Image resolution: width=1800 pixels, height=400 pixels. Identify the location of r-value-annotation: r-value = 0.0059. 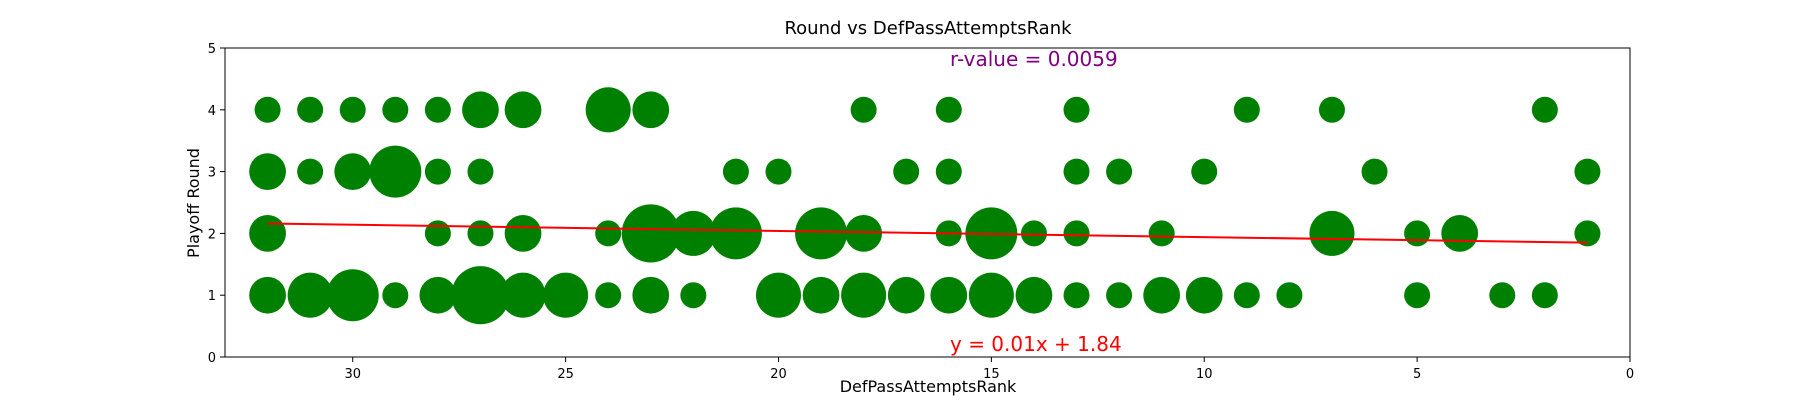
(1034, 59).